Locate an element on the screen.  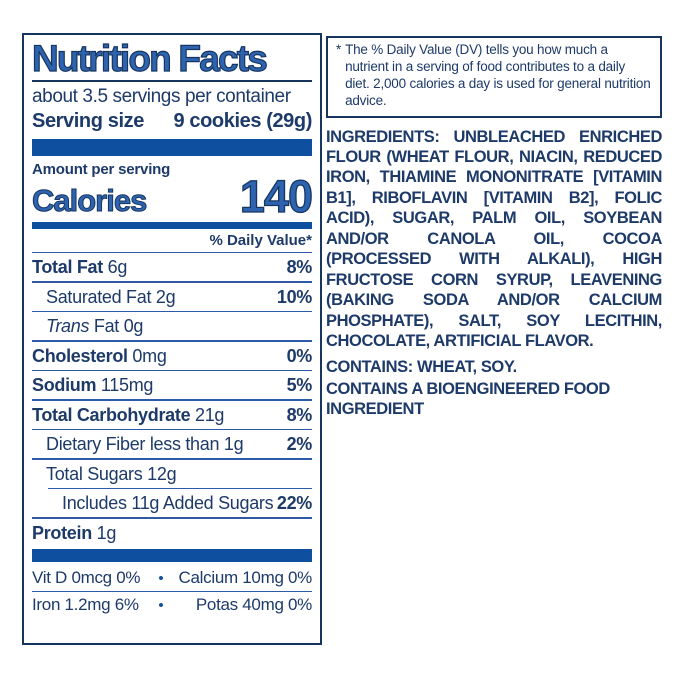
thick-bar-bottom is located at coordinates (172, 555).